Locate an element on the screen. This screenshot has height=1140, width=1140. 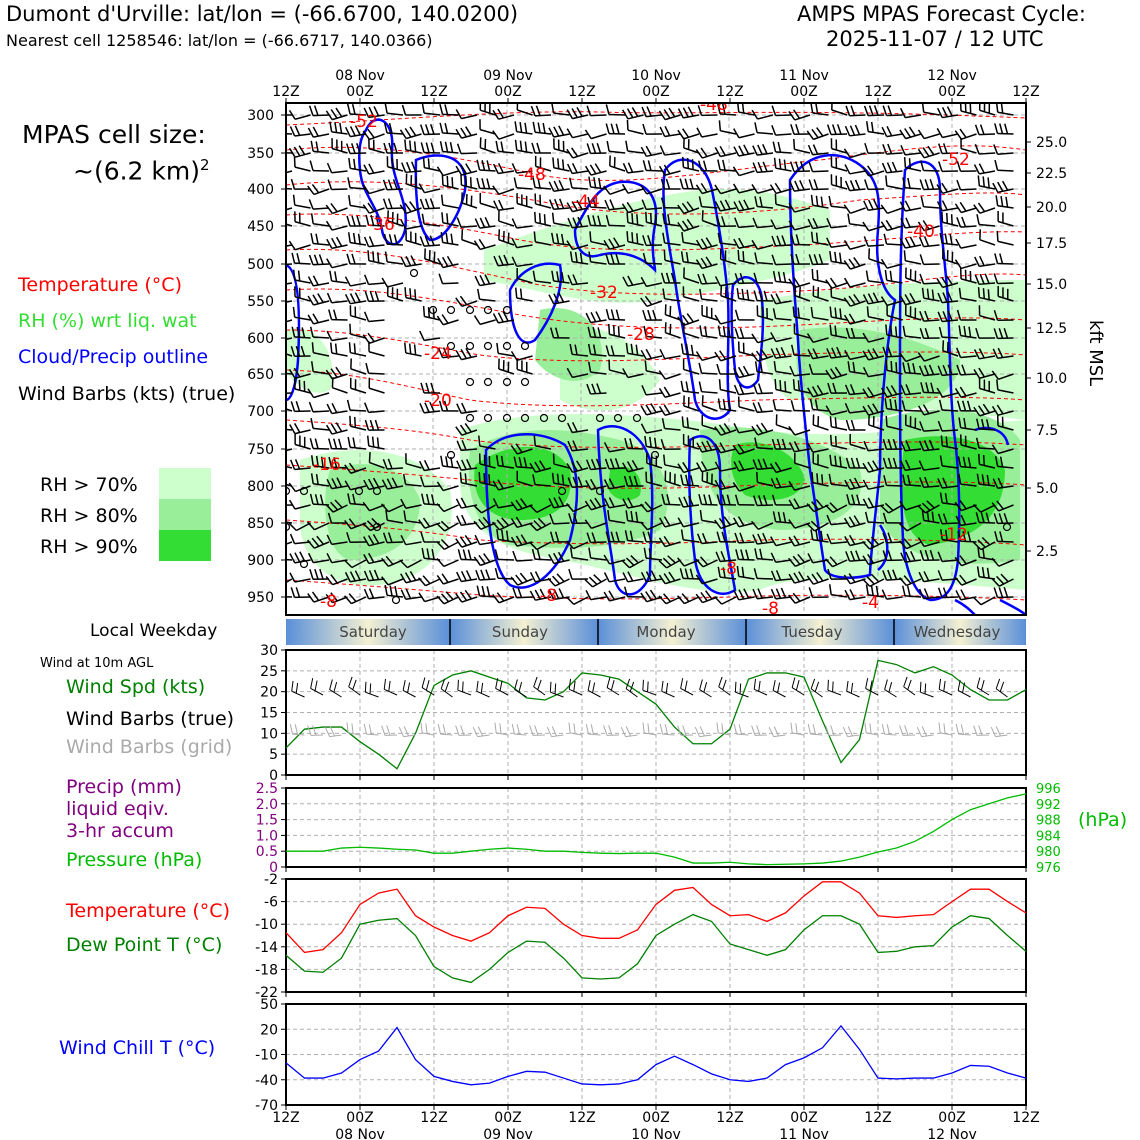
rh-legend-80: RH > 80% is located at coordinates (89, 516).